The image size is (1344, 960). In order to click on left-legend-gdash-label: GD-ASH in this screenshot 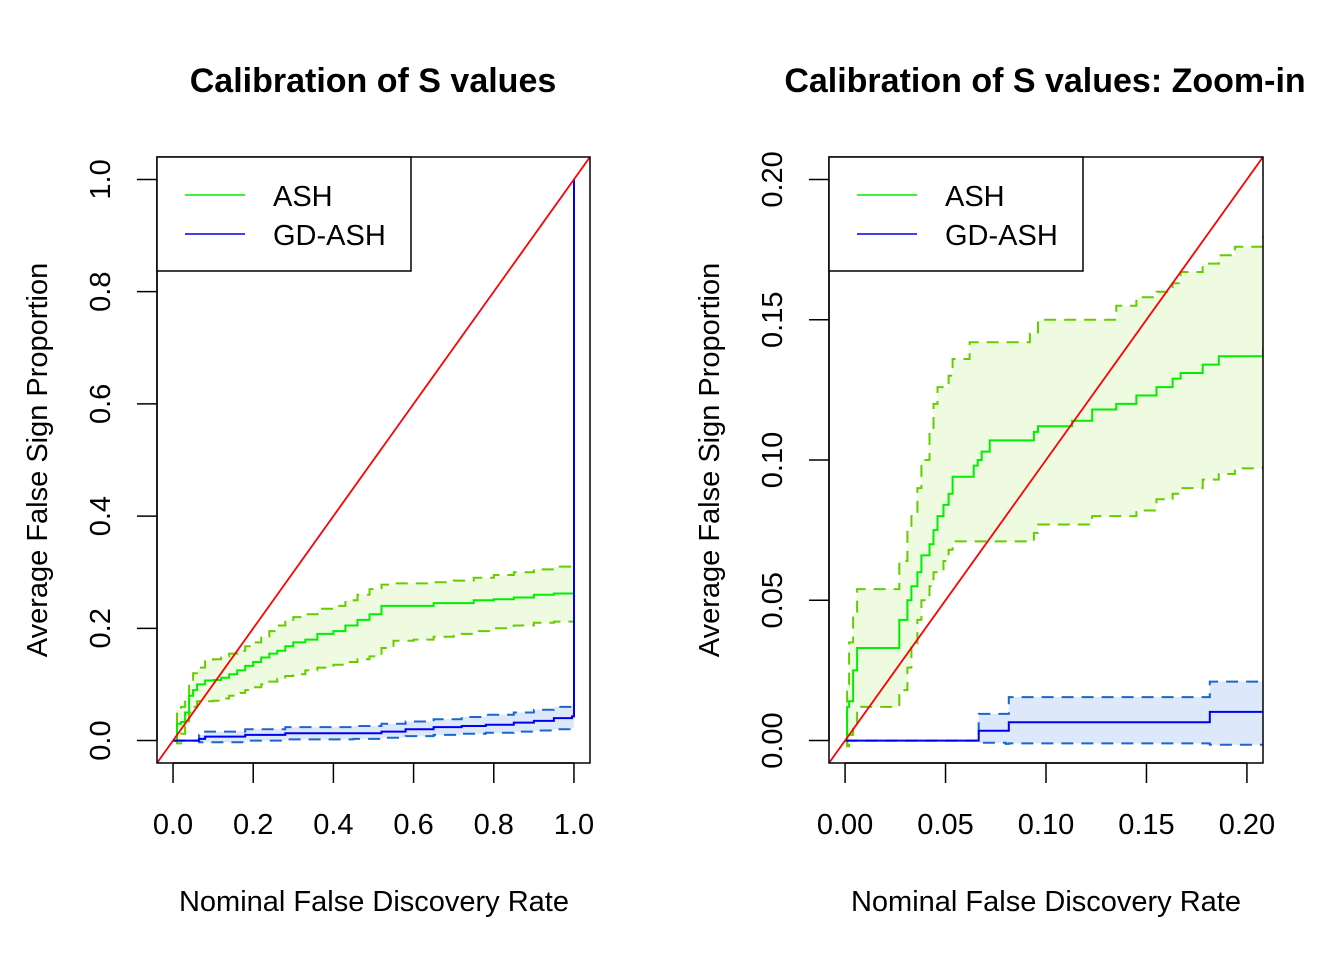, I will do `click(329, 236)`.